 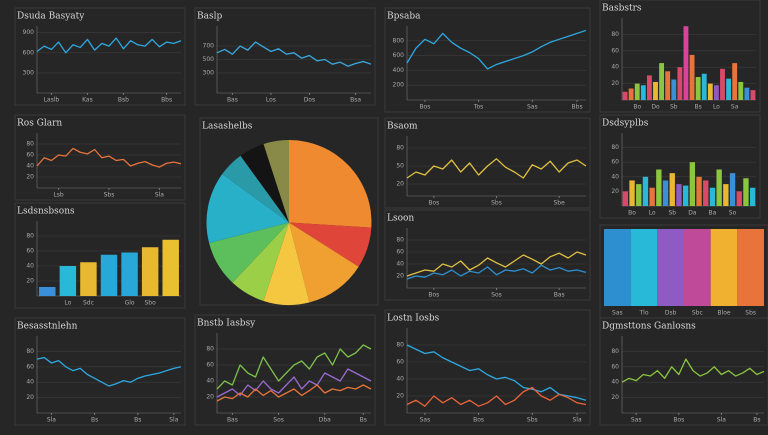 What do you see at coordinates (271, 100) in the screenshot?
I see `x-tick-label: Los` at bounding box center [271, 100].